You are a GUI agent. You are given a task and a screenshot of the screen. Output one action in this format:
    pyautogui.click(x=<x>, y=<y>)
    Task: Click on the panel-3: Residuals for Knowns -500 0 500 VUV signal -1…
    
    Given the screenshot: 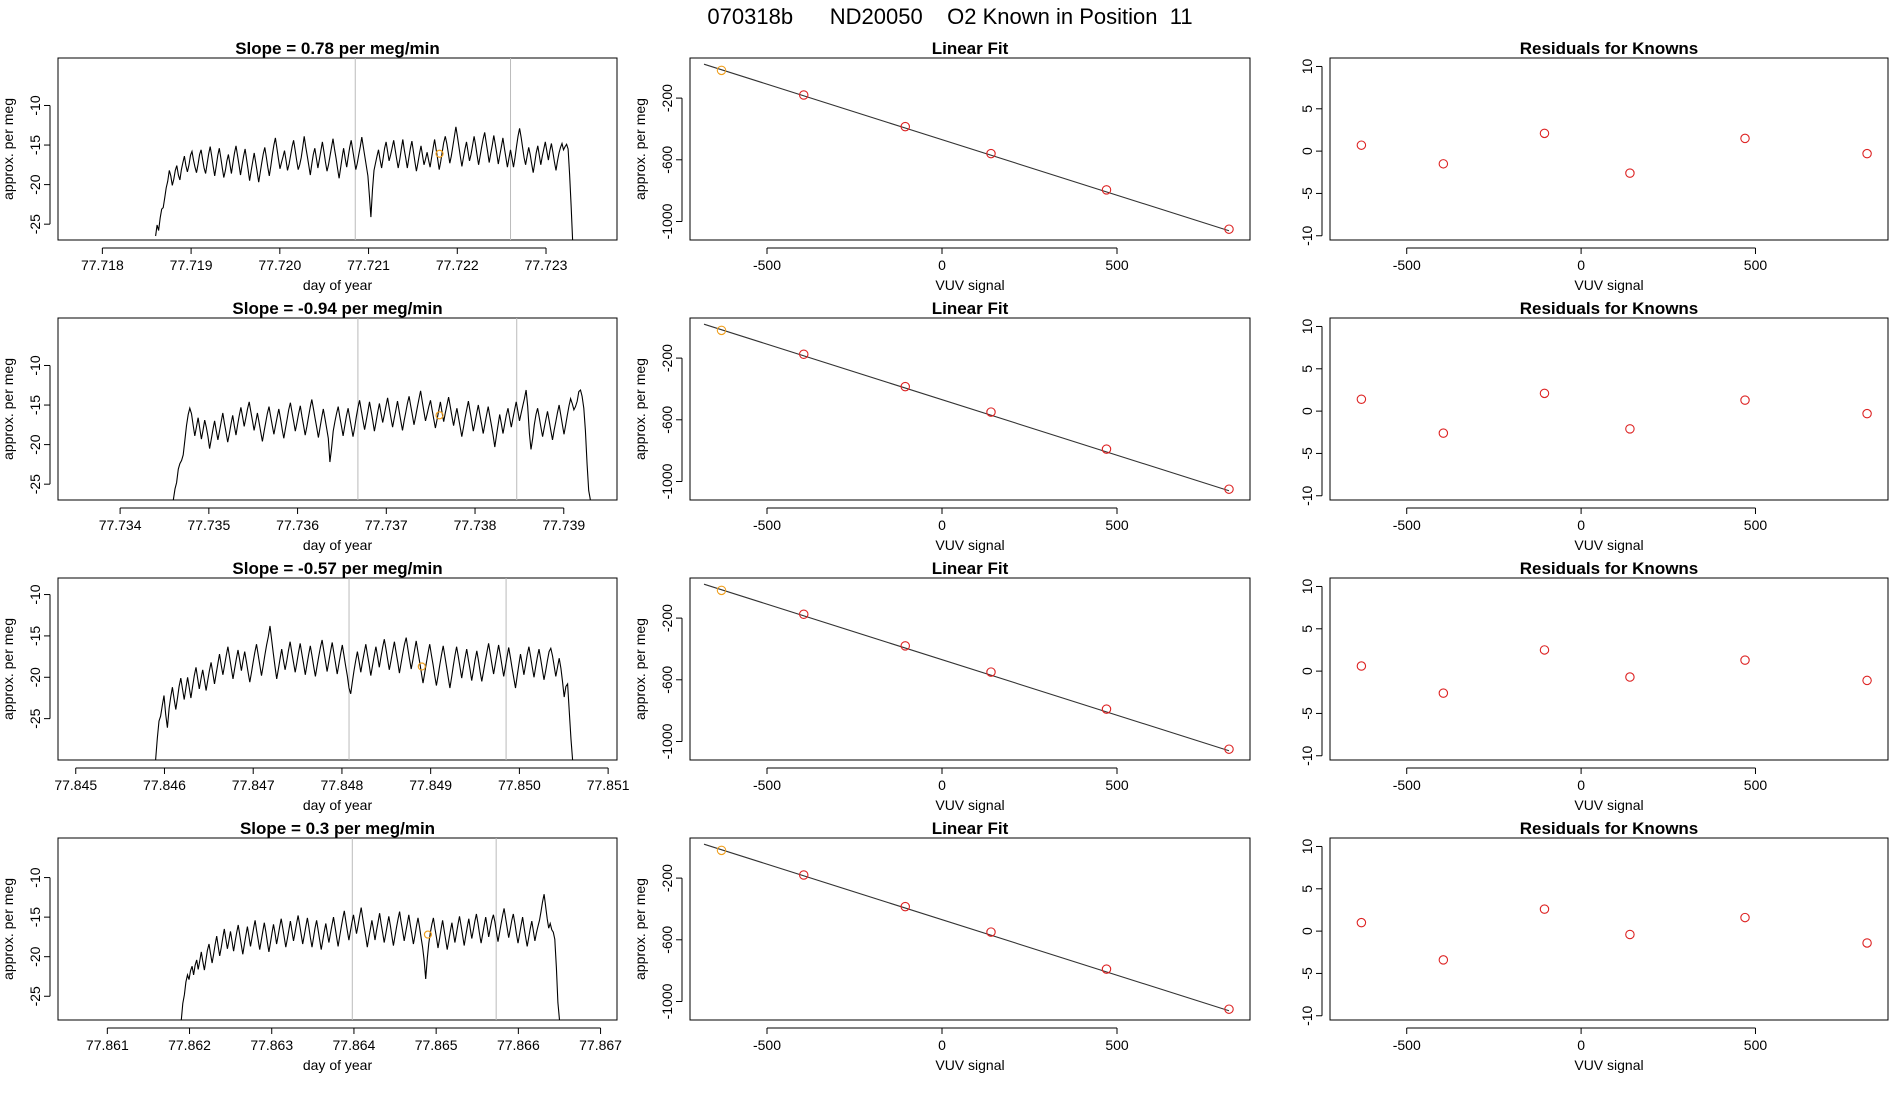 What is the action you would take?
    pyautogui.click(x=1594, y=166)
    